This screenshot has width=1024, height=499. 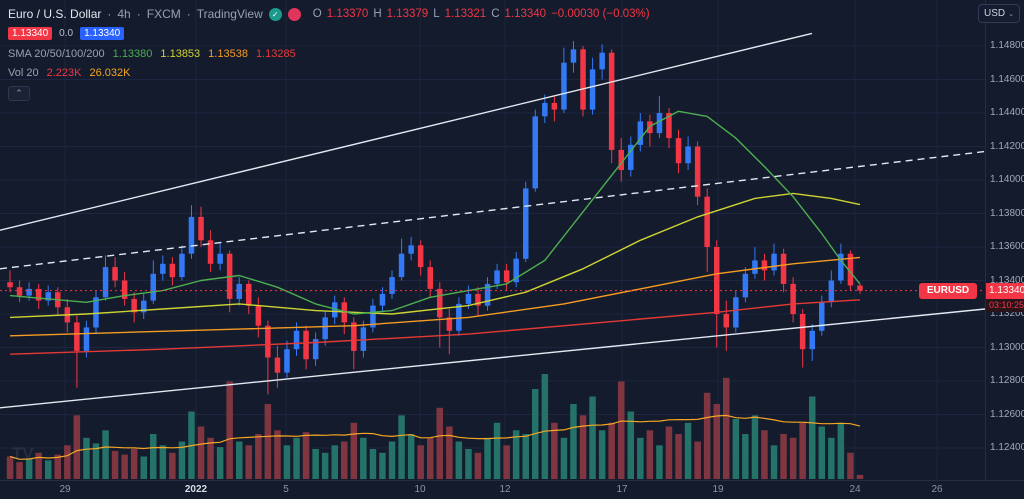 What do you see at coordinates (229, 14) in the screenshot?
I see `platform-label: TradingView` at bounding box center [229, 14].